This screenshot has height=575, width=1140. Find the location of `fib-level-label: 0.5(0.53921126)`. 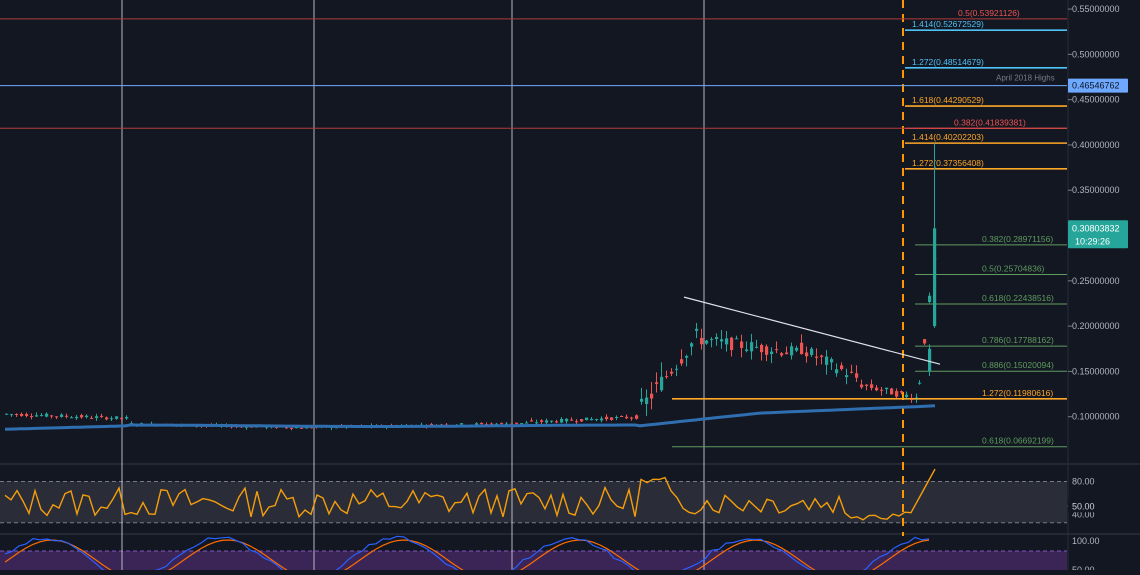

fib-level-label: 0.5(0.53921126) is located at coordinates (989, 13).